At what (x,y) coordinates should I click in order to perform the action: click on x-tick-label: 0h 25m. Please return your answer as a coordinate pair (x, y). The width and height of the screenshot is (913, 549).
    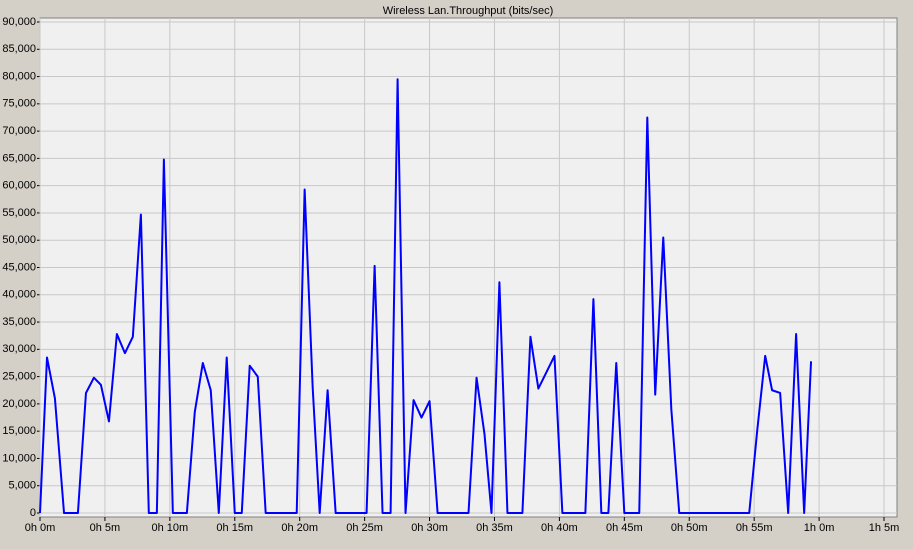
    Looking at the image, I should click on (364, 528).